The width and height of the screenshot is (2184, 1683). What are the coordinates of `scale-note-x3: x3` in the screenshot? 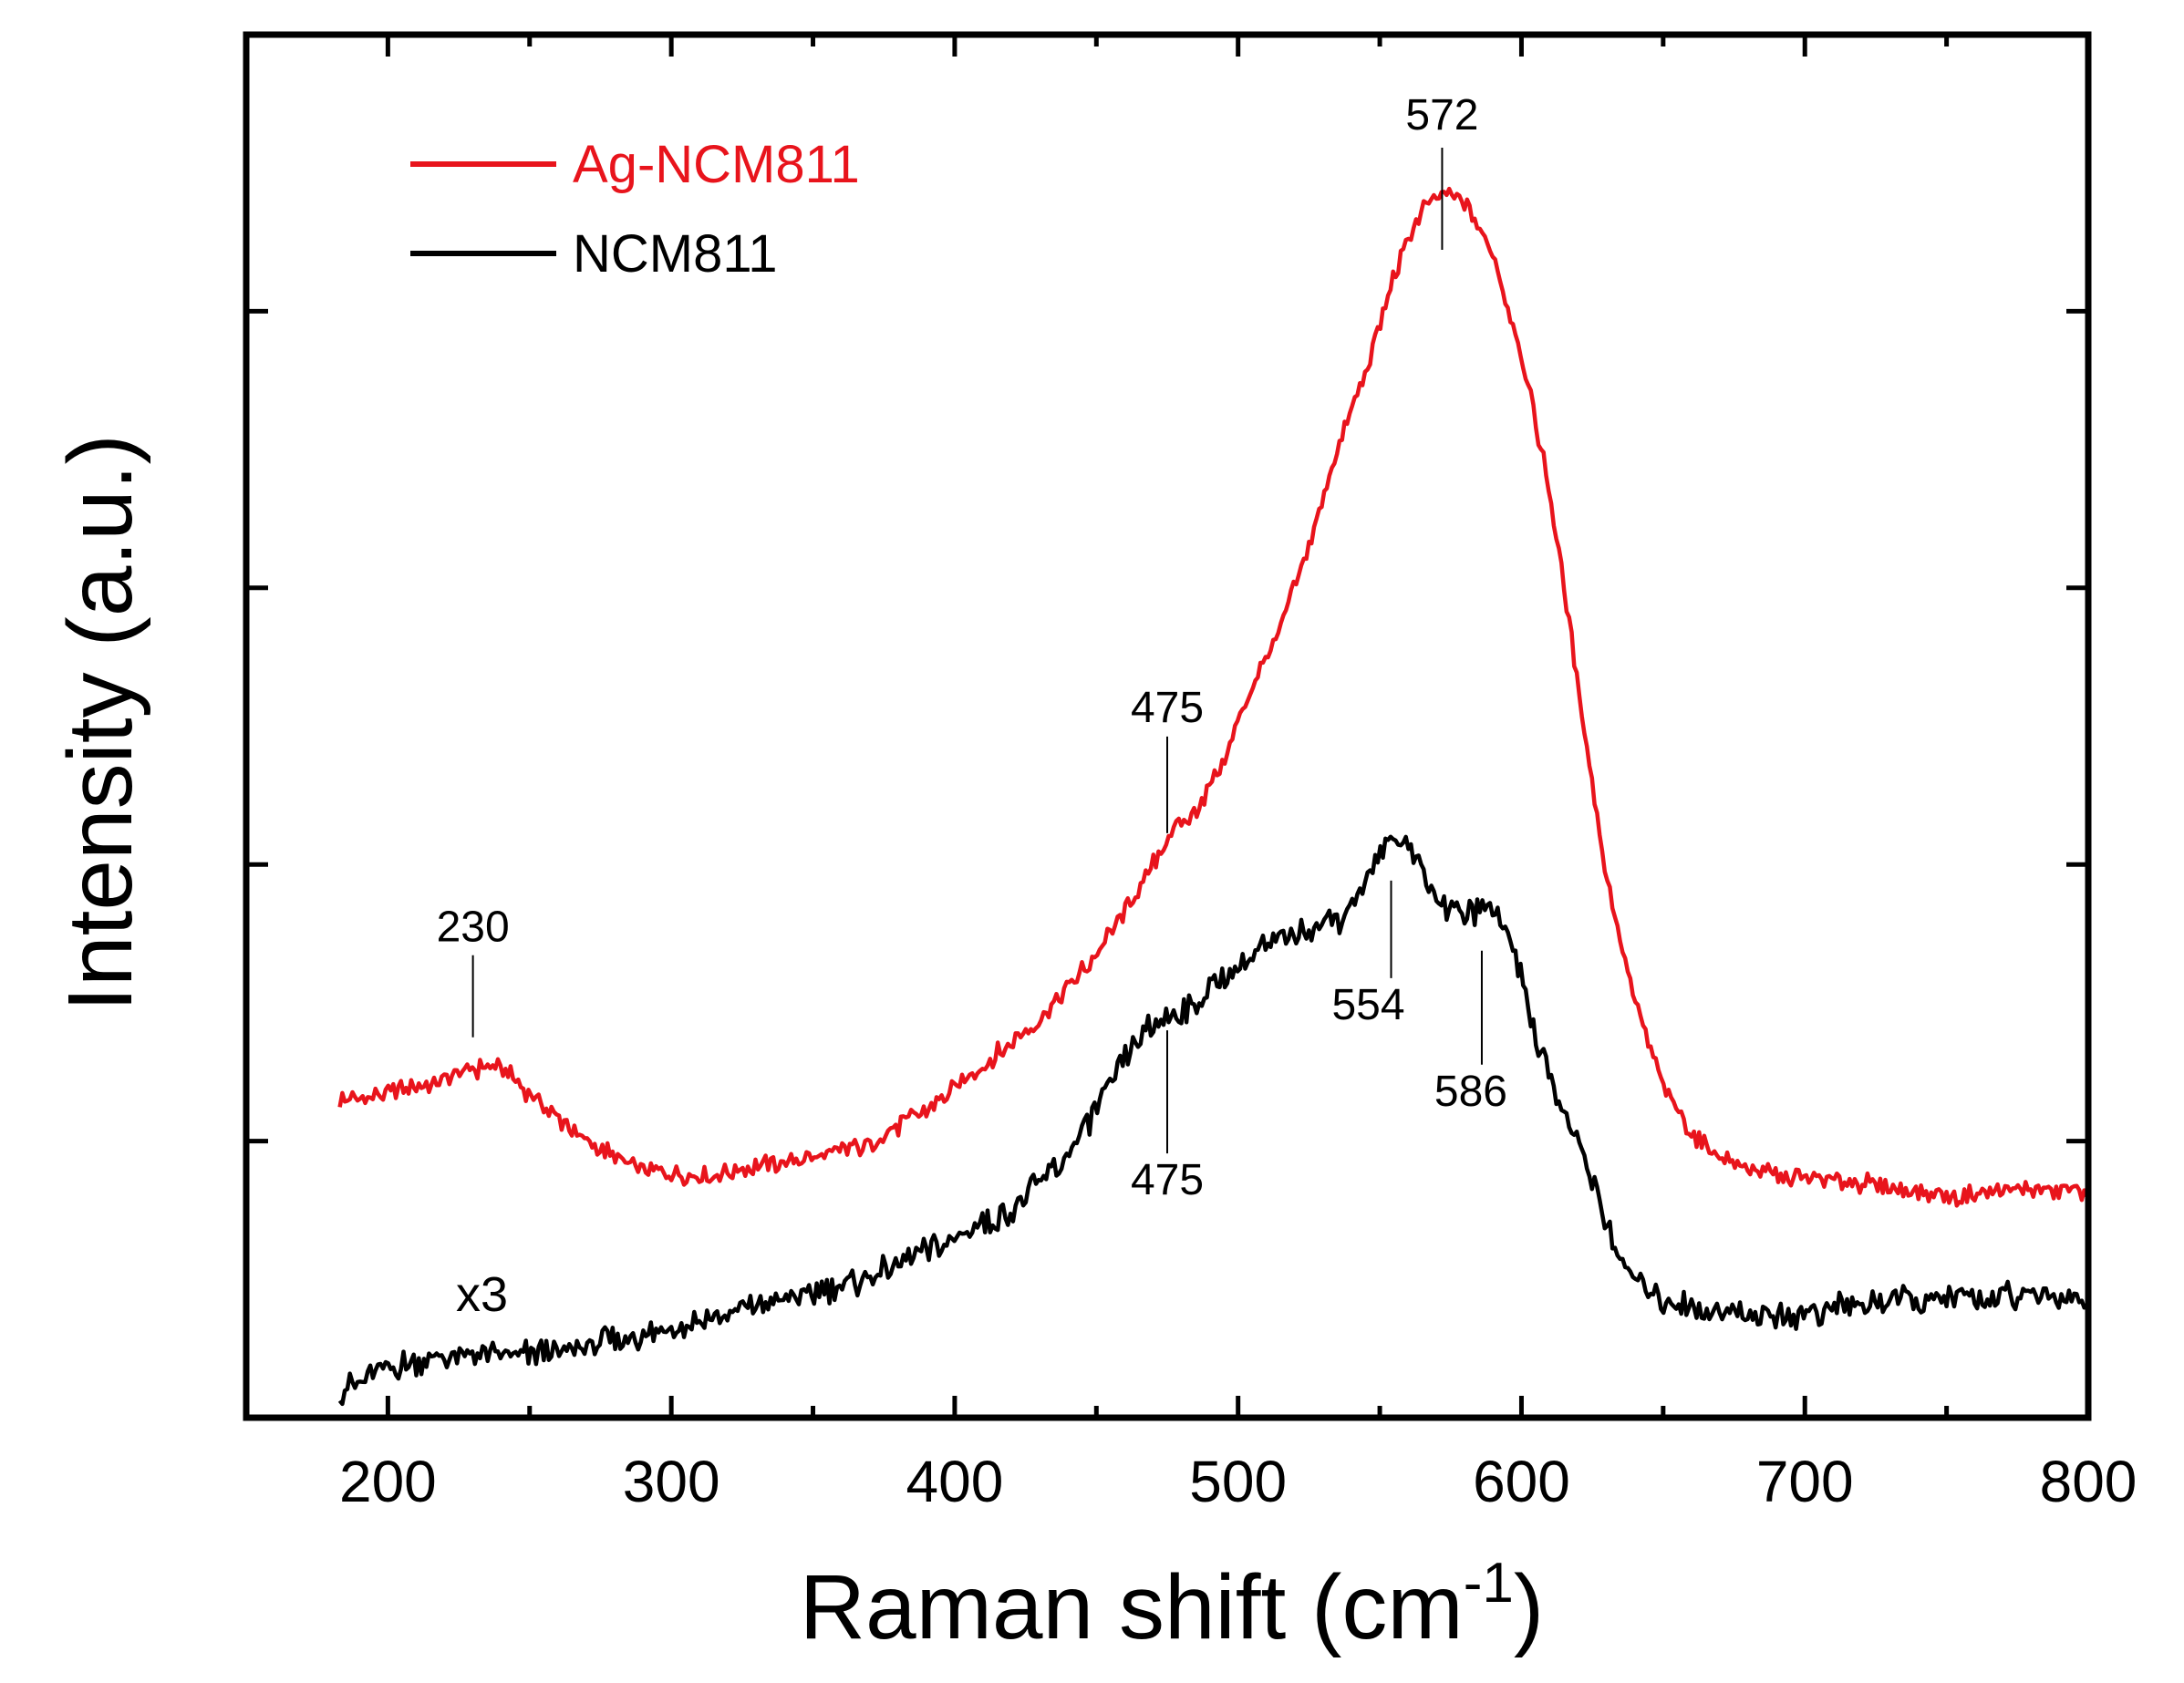 It's located at (482, 1294).